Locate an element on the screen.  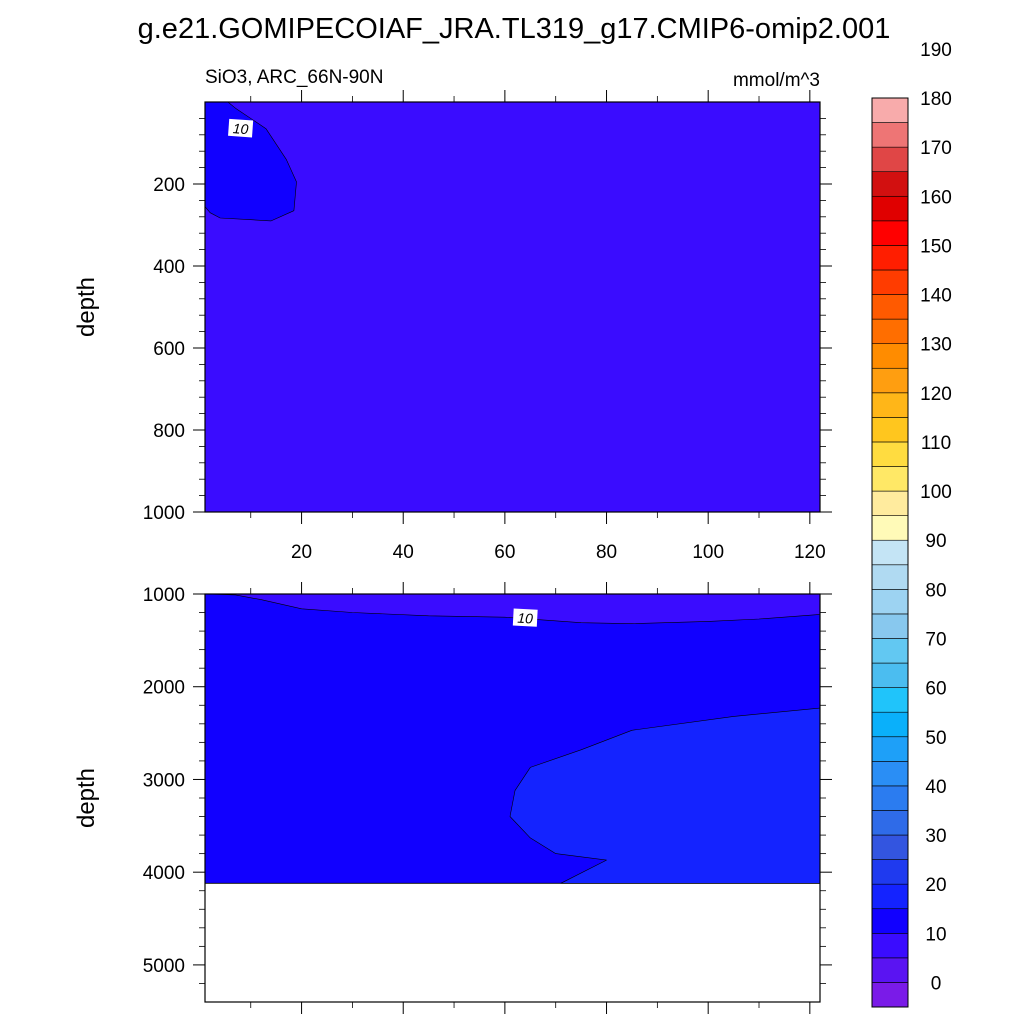
y-tick-label: 800 is located at coordinates (169, 431).